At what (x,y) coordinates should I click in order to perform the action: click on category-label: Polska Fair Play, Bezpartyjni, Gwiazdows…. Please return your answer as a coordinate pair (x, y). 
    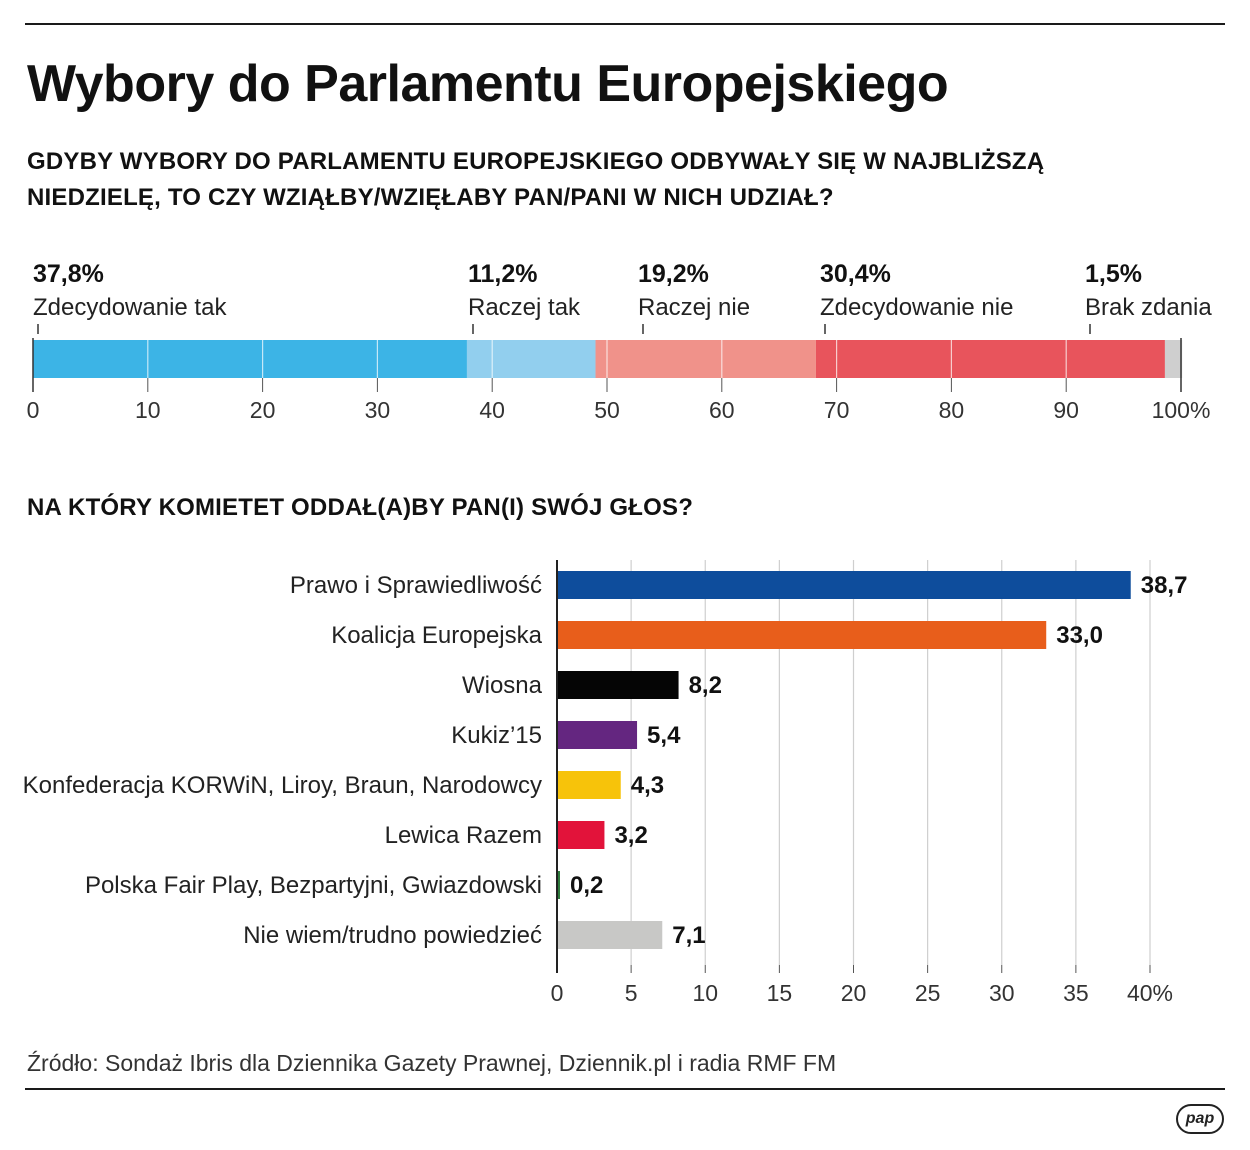
    Looking at the image, I should click on (313, 885).